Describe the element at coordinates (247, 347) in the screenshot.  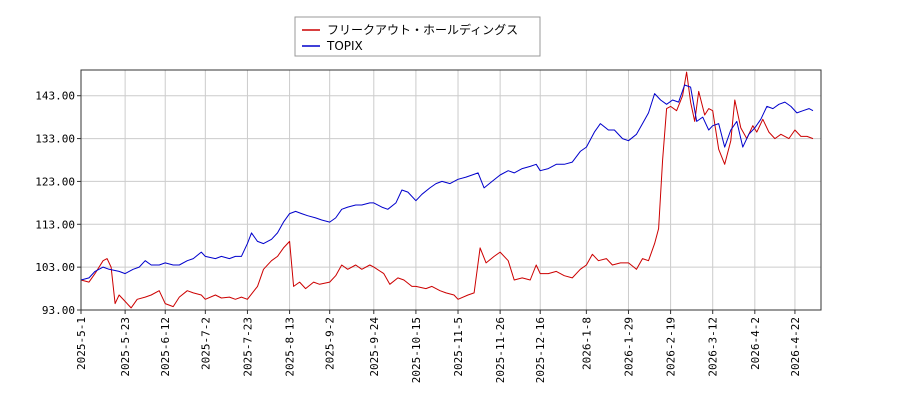
I see `x-tick-label-4: 2025-7-23` at that location.